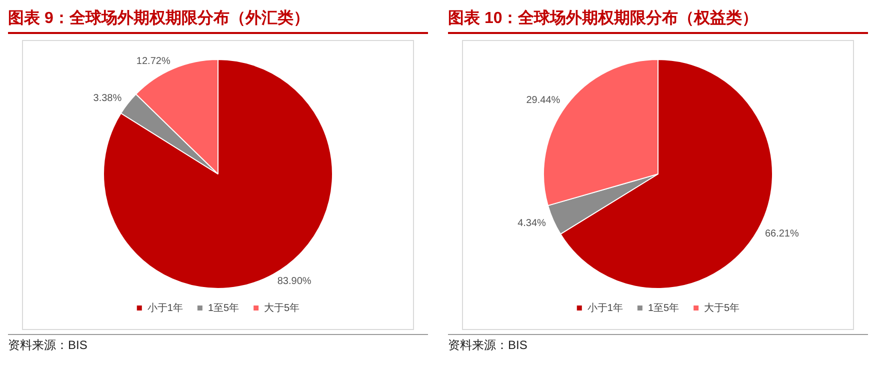 The width and height of the screenshot is (878, 376). What do you see at coordinates (658, 21) in the screenshot?
I see `chart-title: 图表 10：全球场外期权期限分布（权益类）` at bounding box center [658, 21].